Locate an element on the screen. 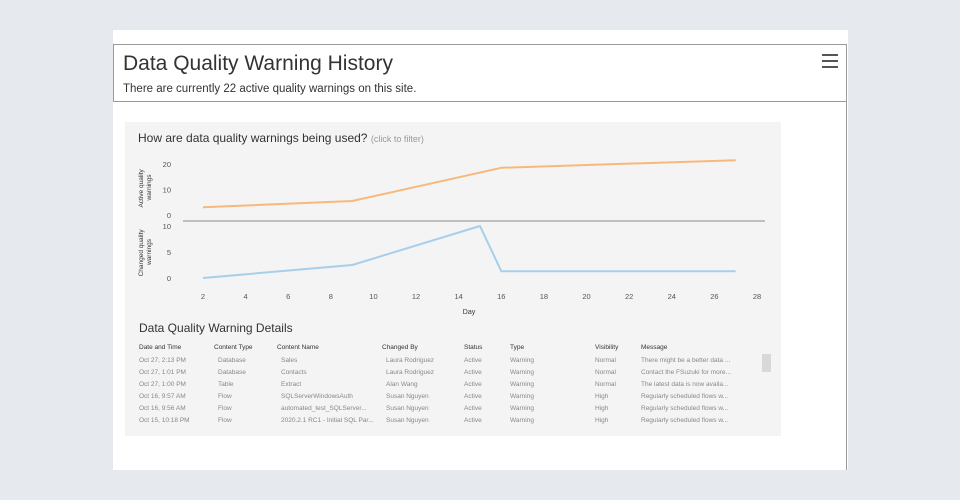  x-tick-label: 10 is located at coordinates (373, 296).